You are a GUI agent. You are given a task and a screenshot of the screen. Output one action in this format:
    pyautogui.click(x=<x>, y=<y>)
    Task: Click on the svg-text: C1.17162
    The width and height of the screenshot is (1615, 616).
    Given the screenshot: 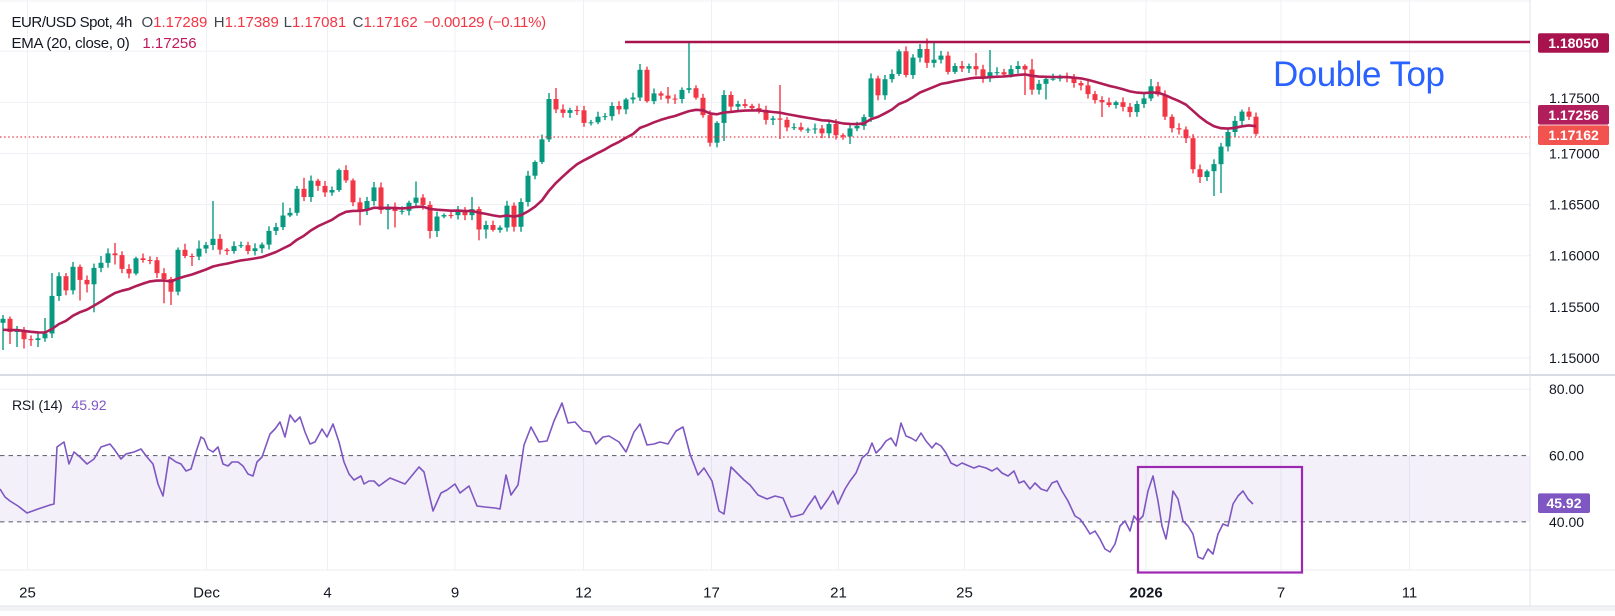 What is the action you would take?
    pyautogui.click(x=385, y=22)
    